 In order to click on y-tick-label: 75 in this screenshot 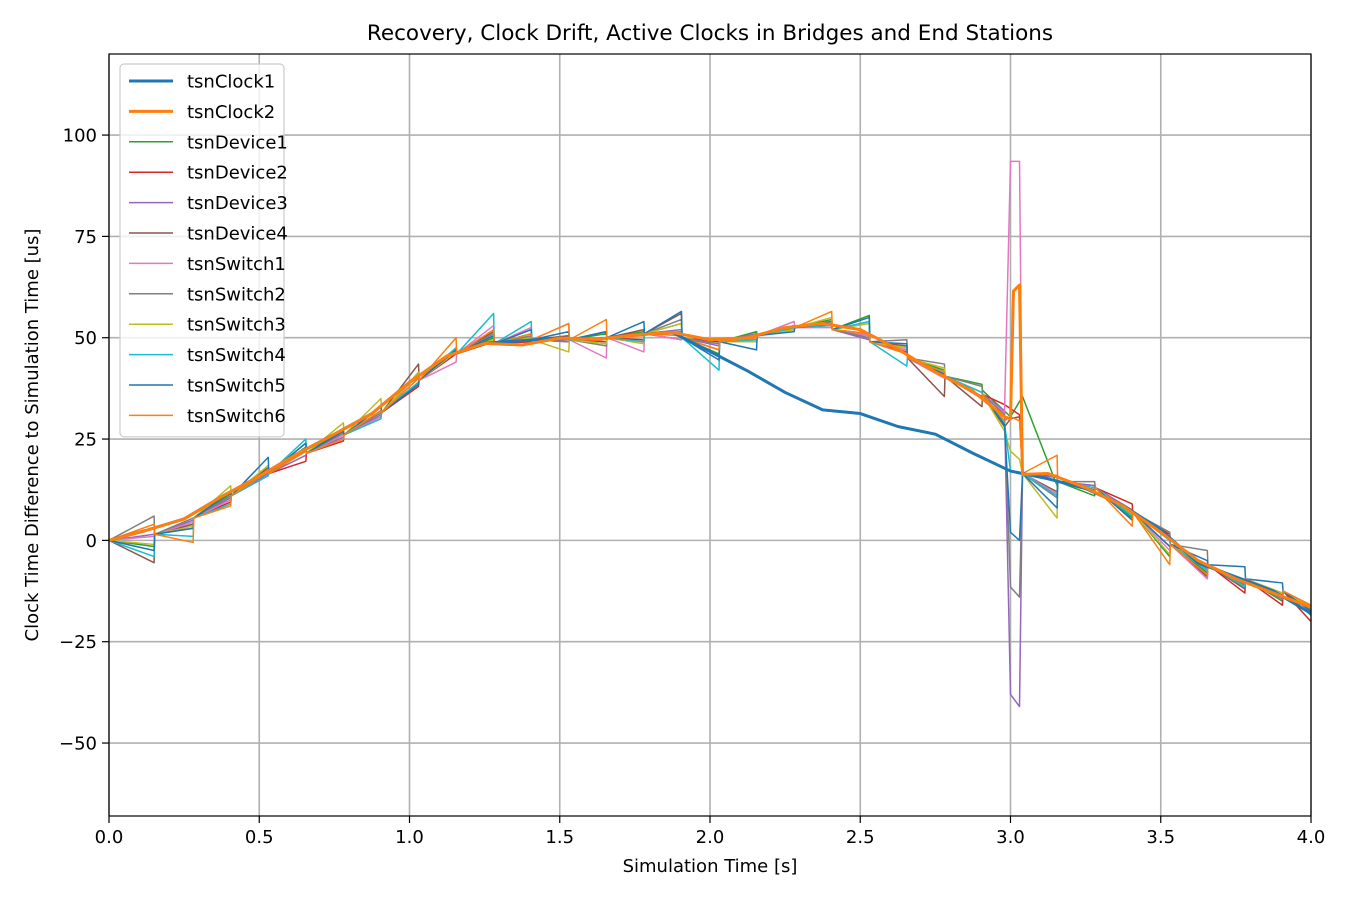, I will do `click(85, 237)`.